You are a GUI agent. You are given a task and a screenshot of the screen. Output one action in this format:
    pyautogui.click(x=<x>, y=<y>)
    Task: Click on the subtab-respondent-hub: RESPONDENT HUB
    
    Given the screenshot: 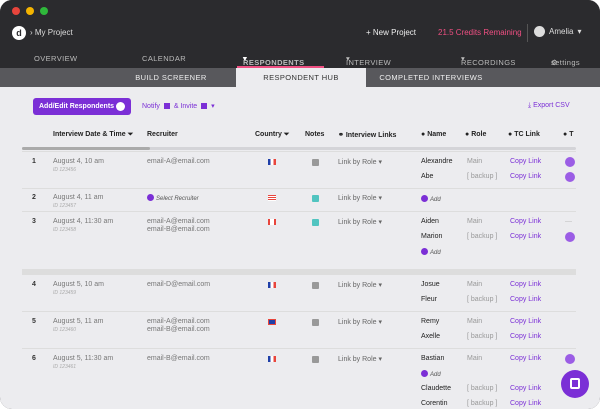 What is the action you would take?
    pyautogui.click(x=301, y=77)
    